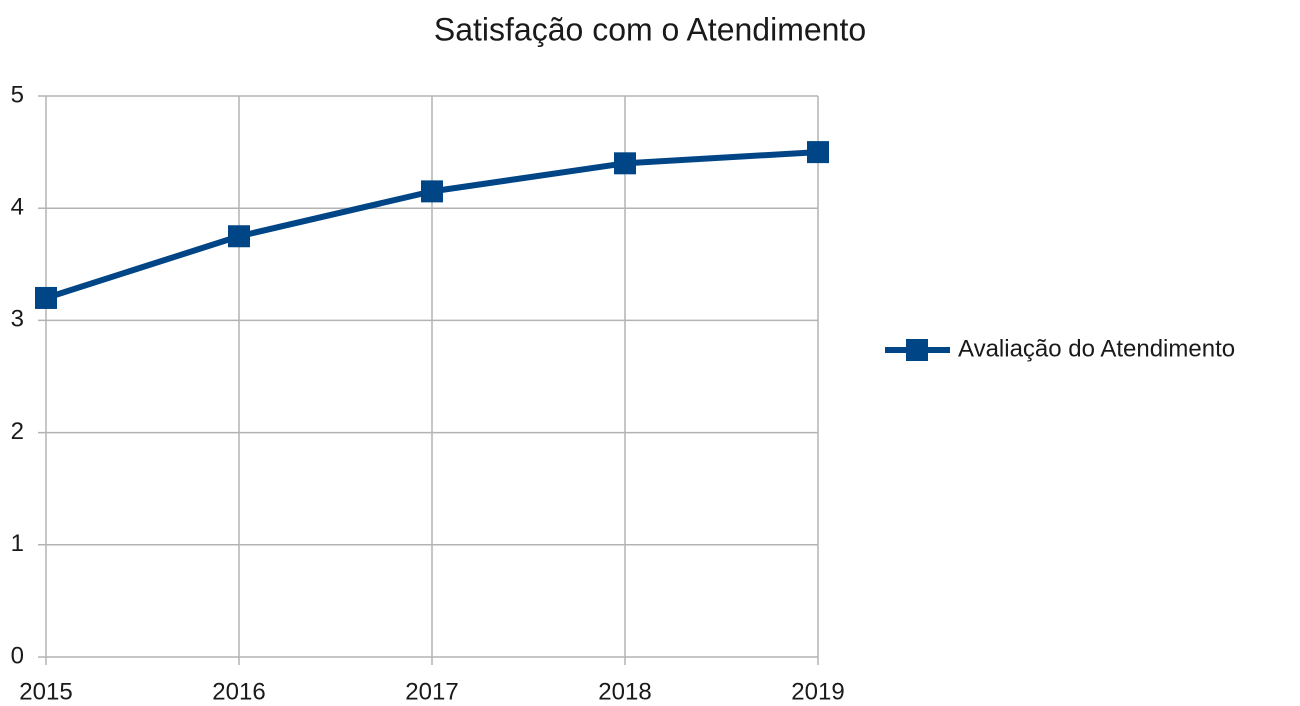 The height and width of the screenshot is (706, 1300). Describe the element at coordinates (917, 350) in the screenshot. I see `legend-marker` at that location.